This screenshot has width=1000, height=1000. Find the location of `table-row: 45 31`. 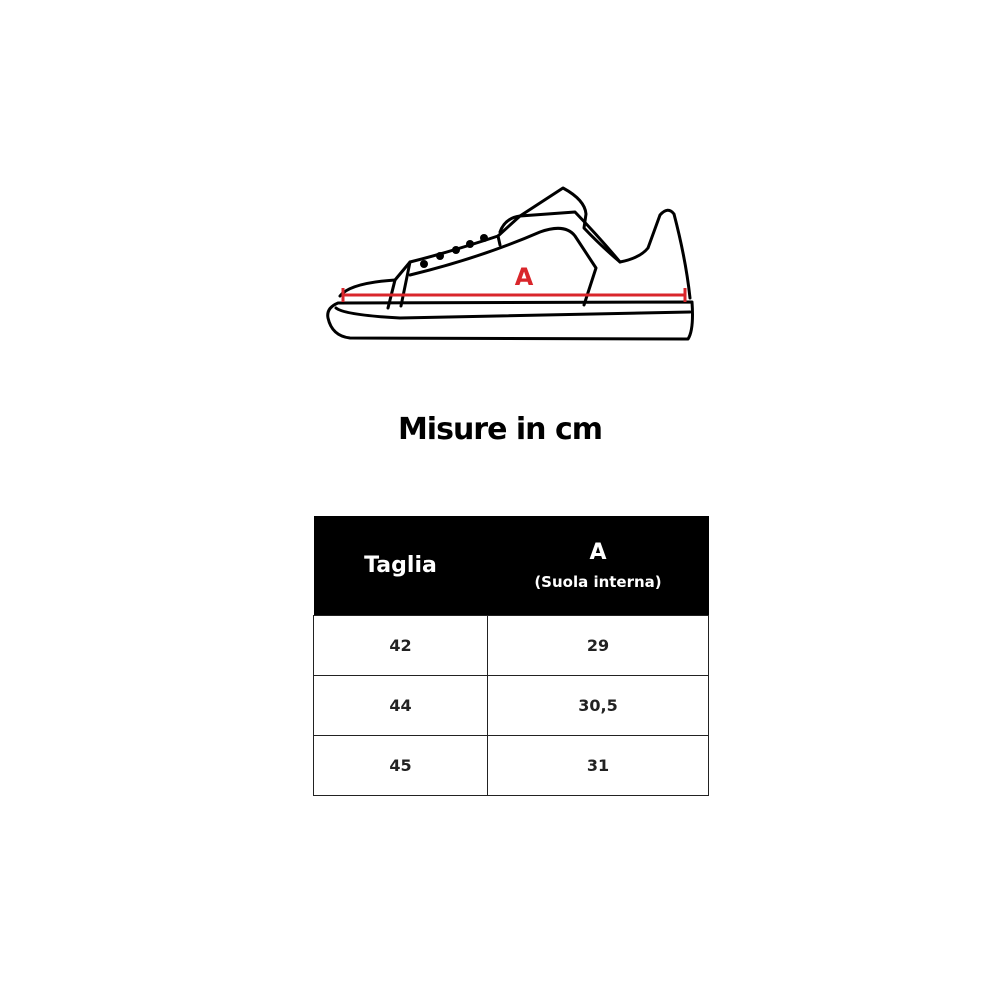

table-row: 45 31 is located at coordinates (511, 765).